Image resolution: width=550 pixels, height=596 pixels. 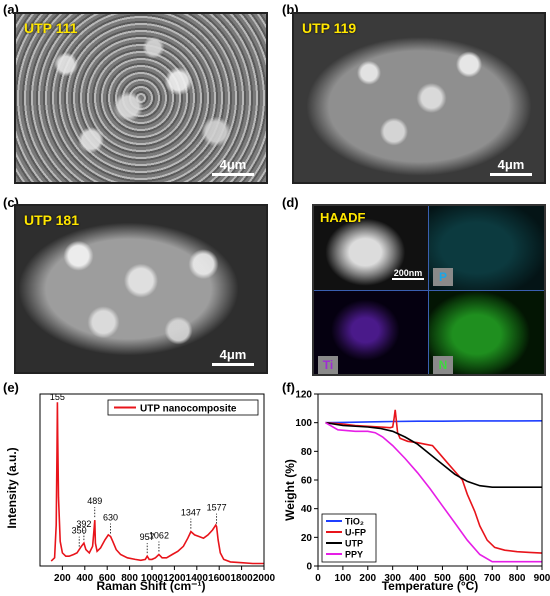 I want to click on sem-label-a: UTP 111, so click(x=51, y=28).